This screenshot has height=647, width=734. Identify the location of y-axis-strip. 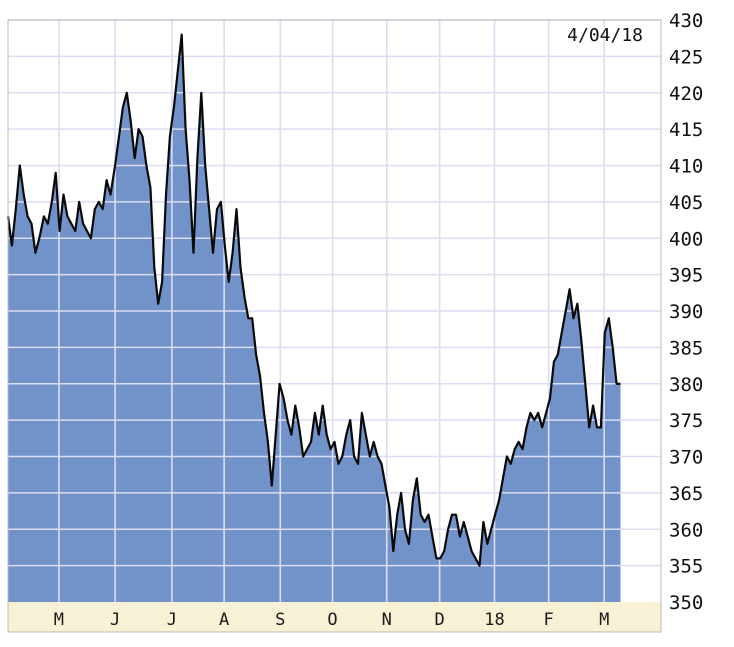
(697, 322).